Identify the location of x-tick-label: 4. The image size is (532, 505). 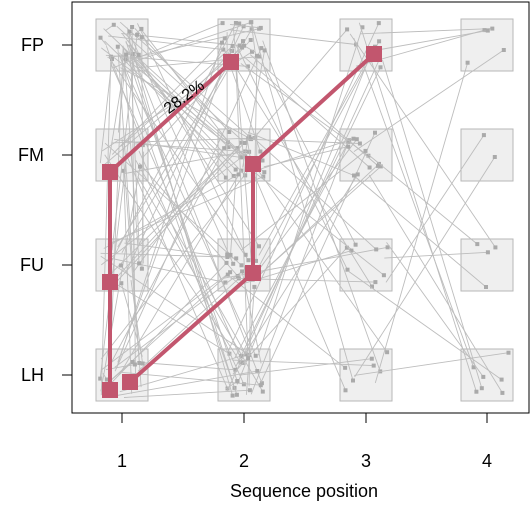
(487, 461).